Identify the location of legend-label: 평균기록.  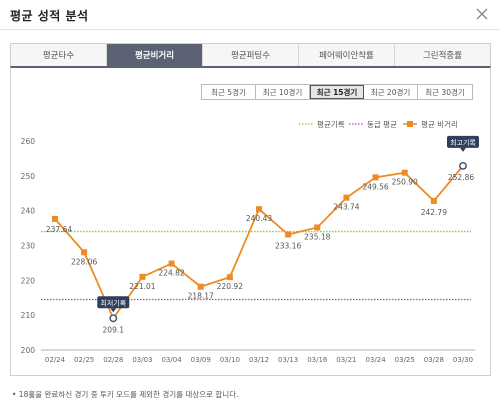
(331, 124).